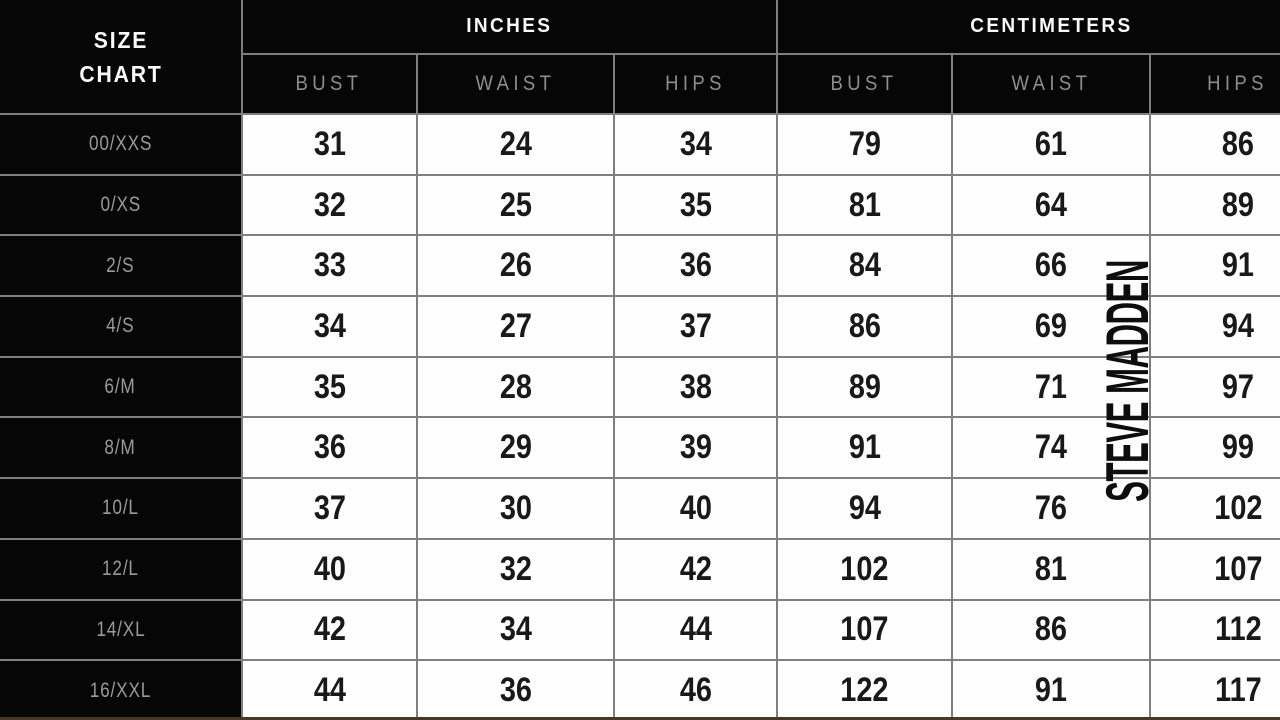 The image size is (1280, 720). What do you see at coordinates (864, 447) in the screenshot?
I see `value-text: 91` at bounding box center [864, 447].